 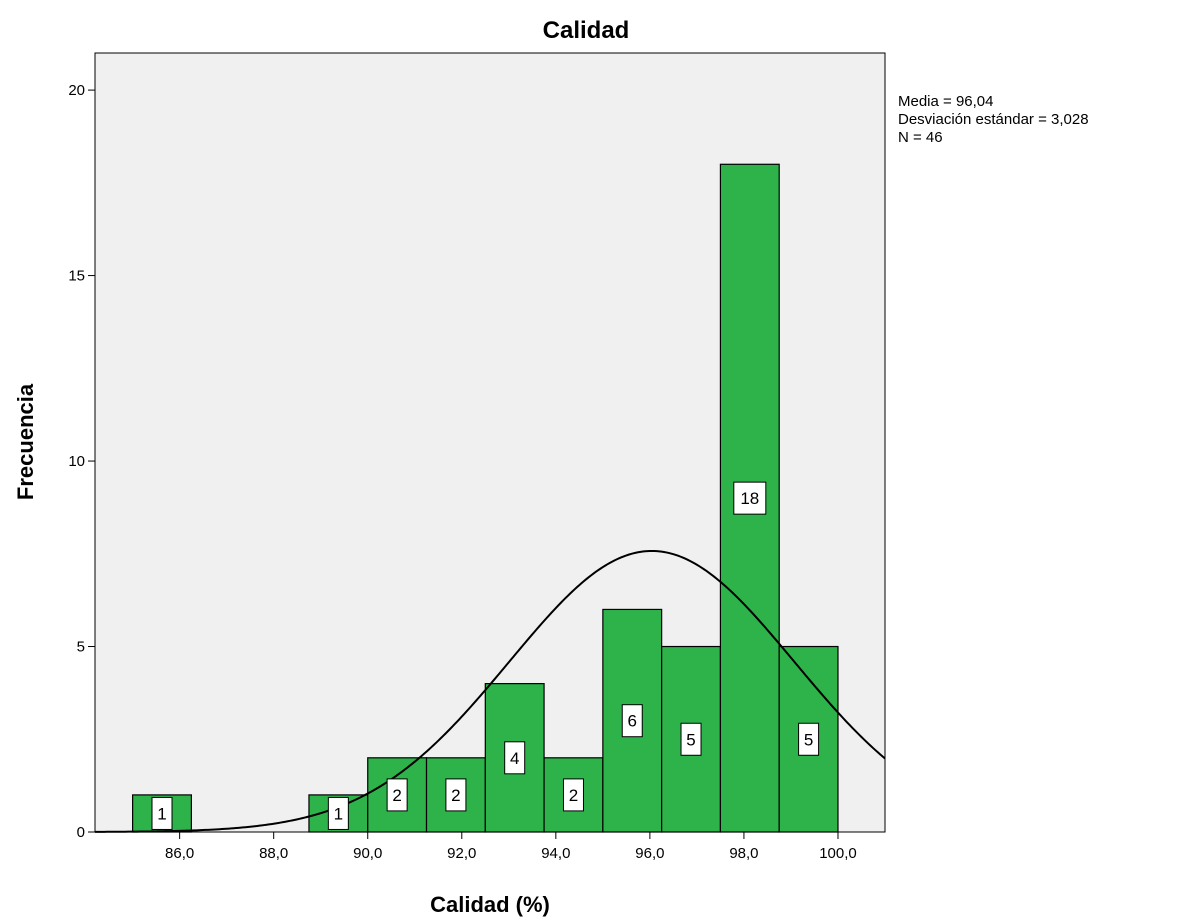 What do you see at coordinates (81, 832) in the screenshot?
I see `y-tick-label: 0` at bounding box center [81, 832].